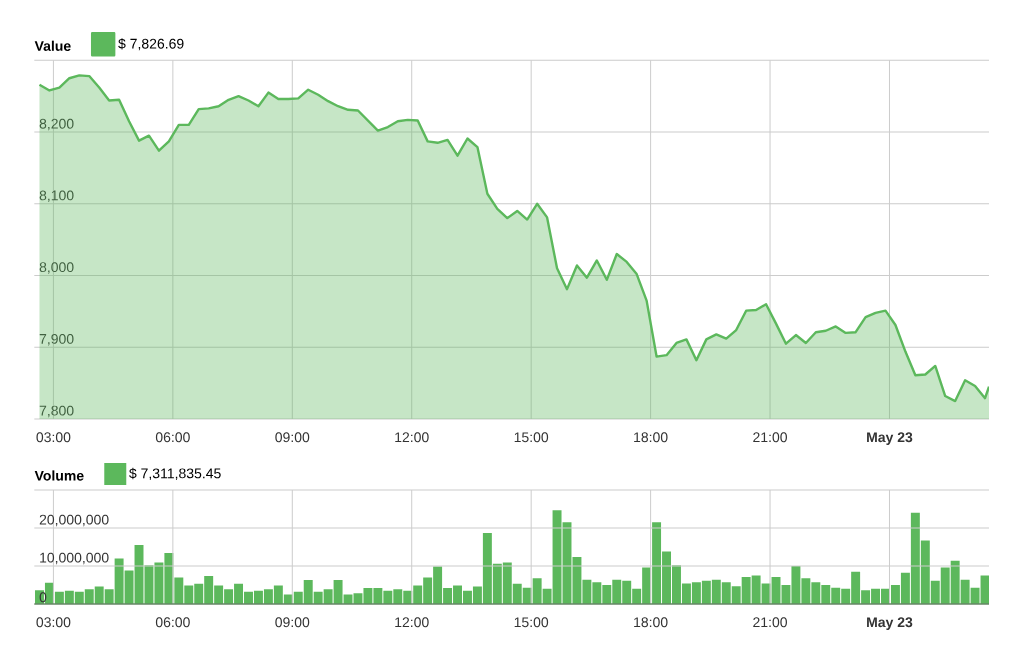 The height and width of the screenshot is (665, 1024). What do you see at coordinates (151, 44) in the screenshot?
I see `legend-label: $ 7,826.69` at bounding box center [151, 44].